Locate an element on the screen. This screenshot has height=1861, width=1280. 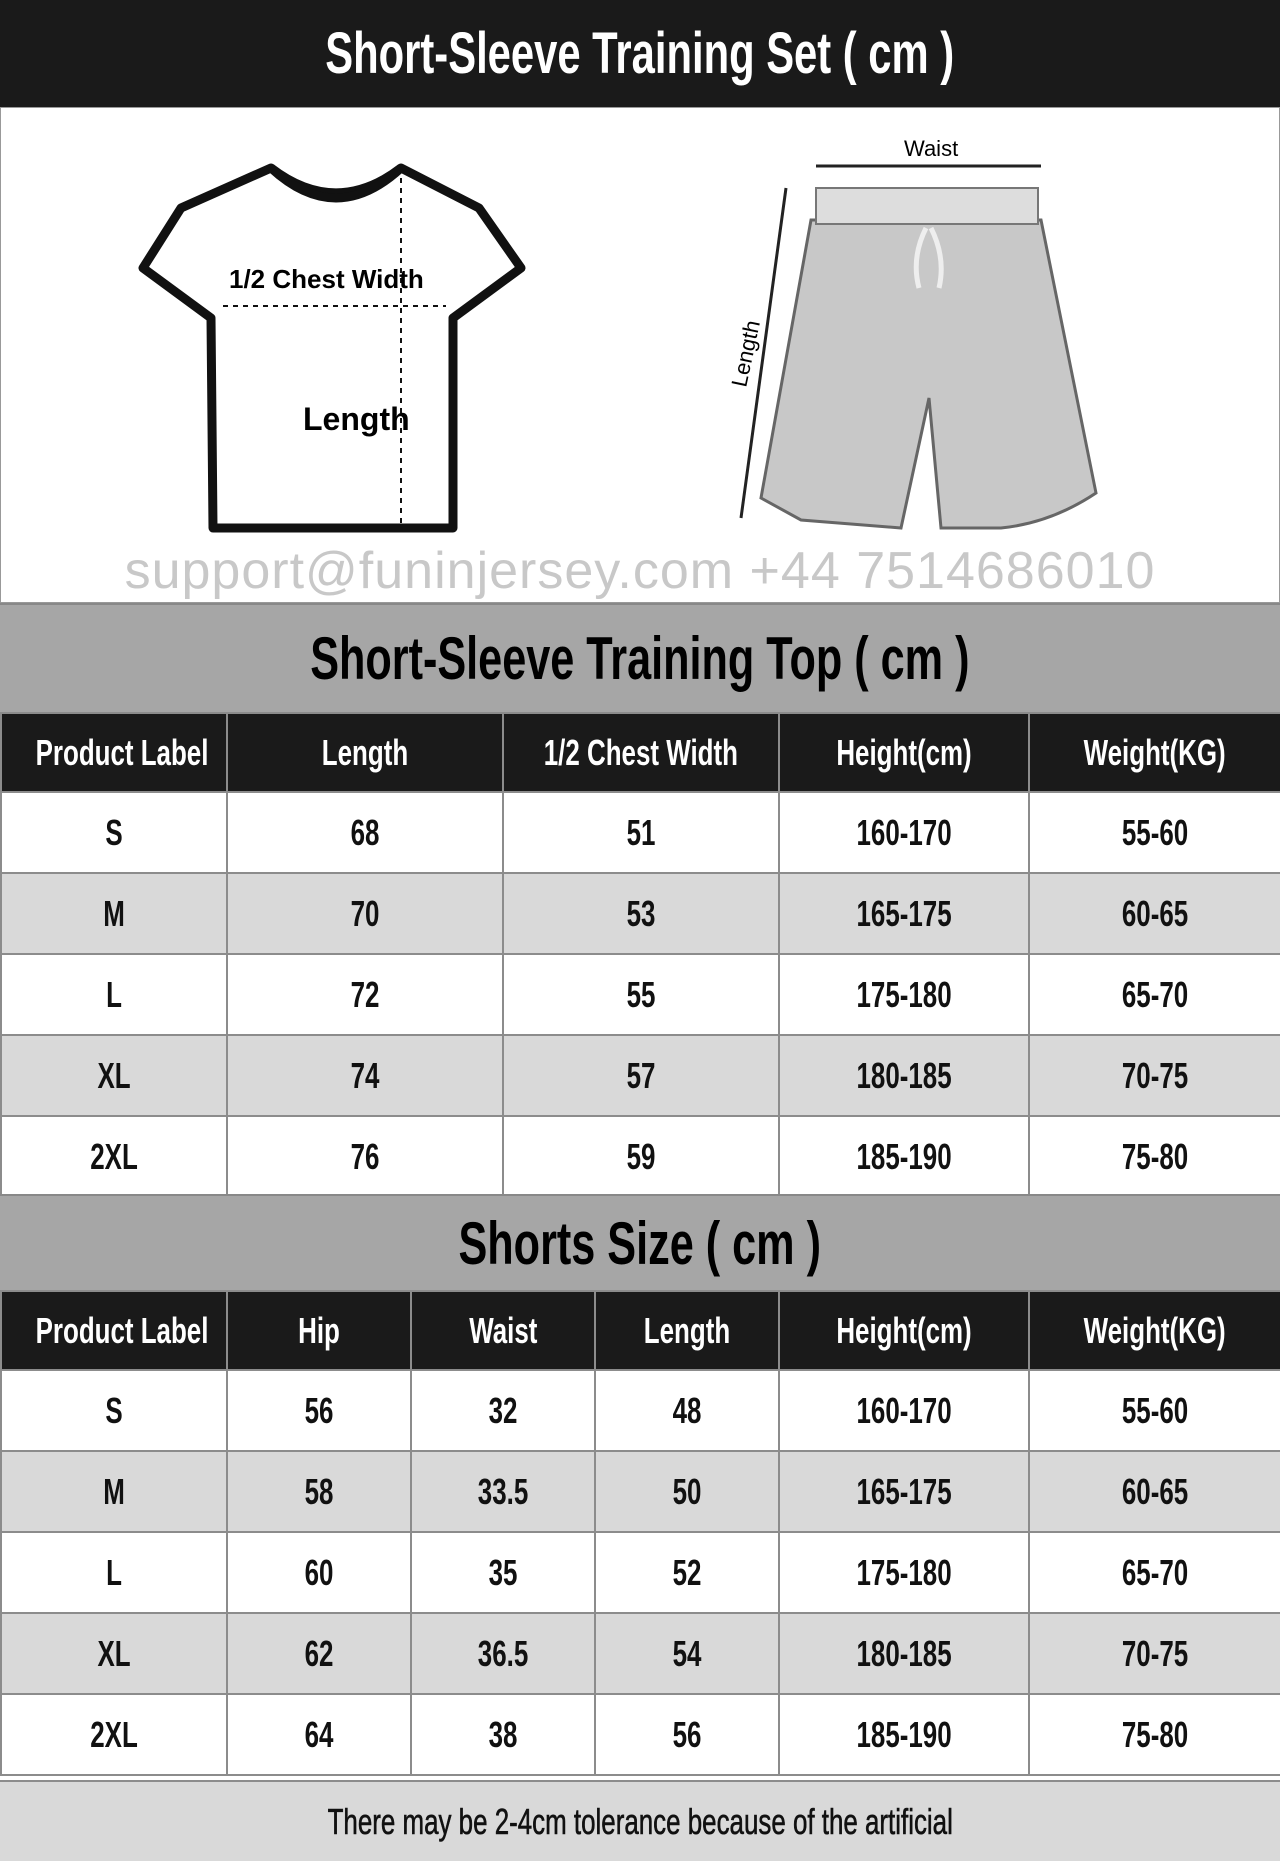
table-cell: 52 is located at coordinates (687, 1572).